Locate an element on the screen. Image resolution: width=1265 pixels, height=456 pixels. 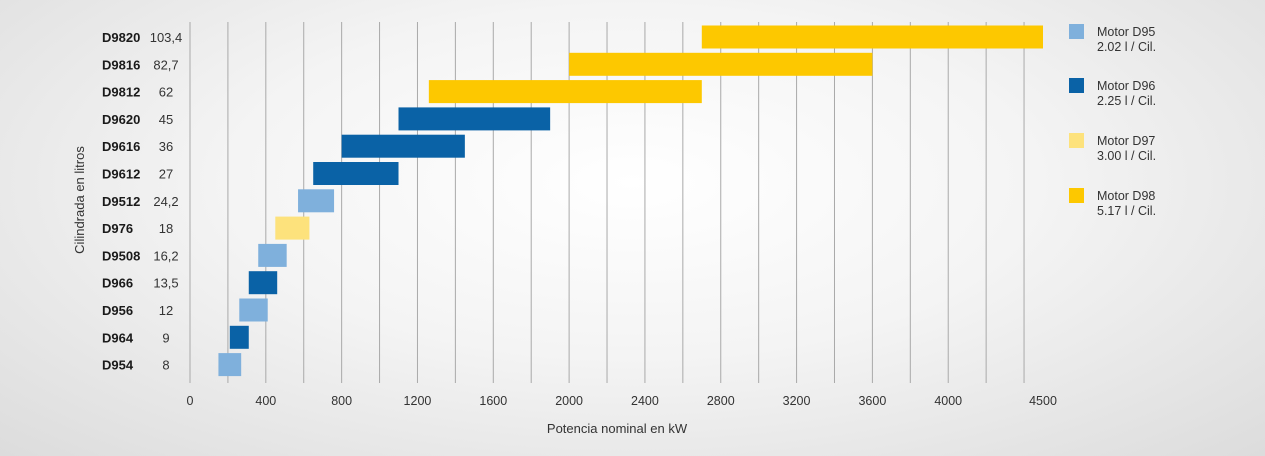
displacement-label: 8 is located at coordinates (165, 365).